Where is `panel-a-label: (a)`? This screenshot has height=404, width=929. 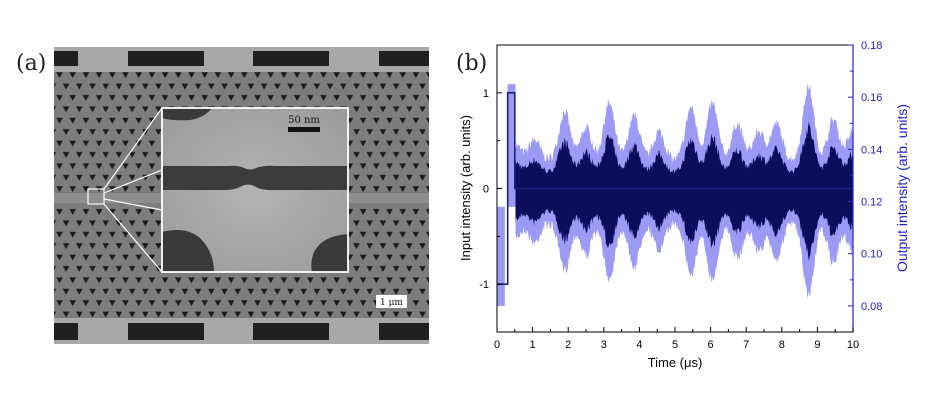
panel-a-label: (a) is located at coordinates (31, 63).